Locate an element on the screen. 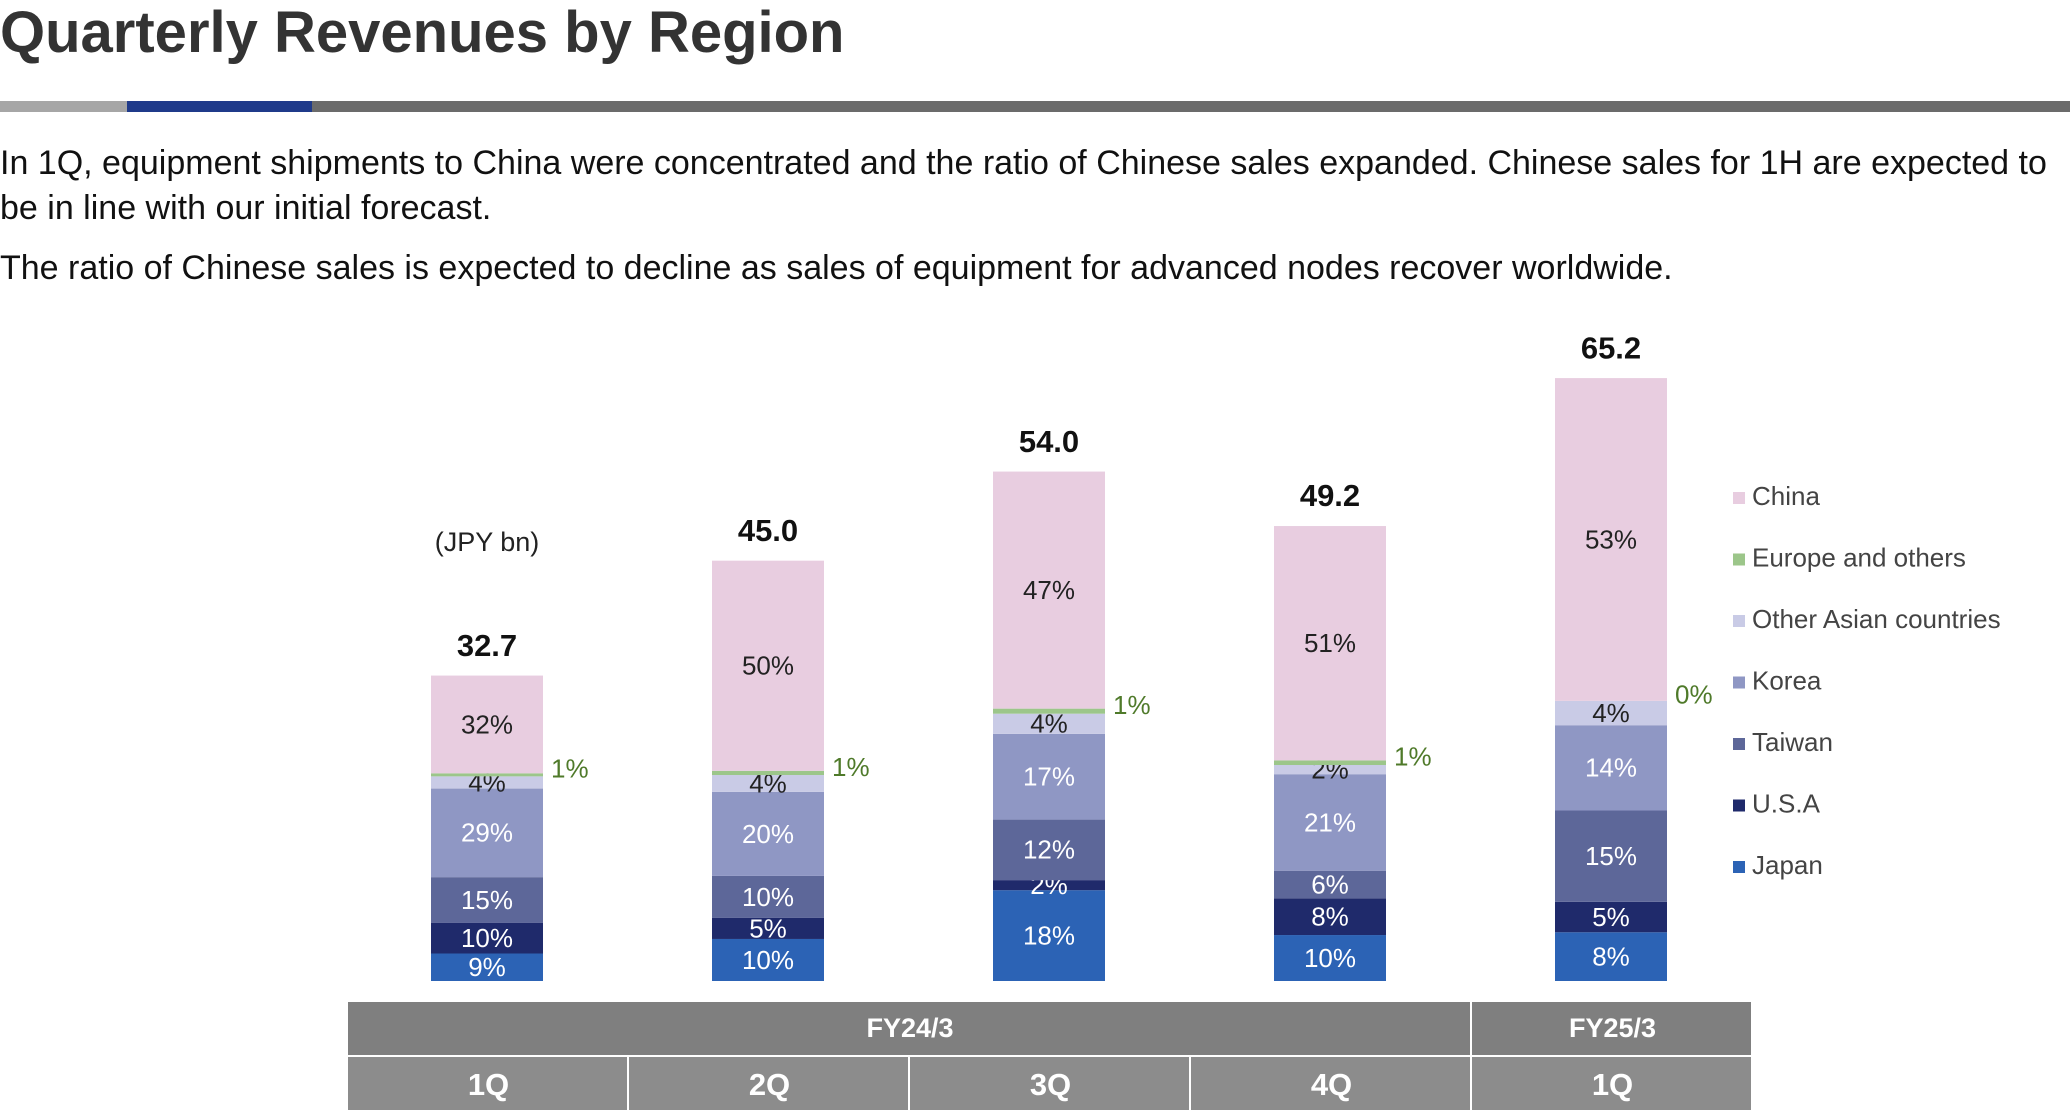 This screenshot has width=2070, height=1110. value-label: 32% is located at coordinates (487, 724).